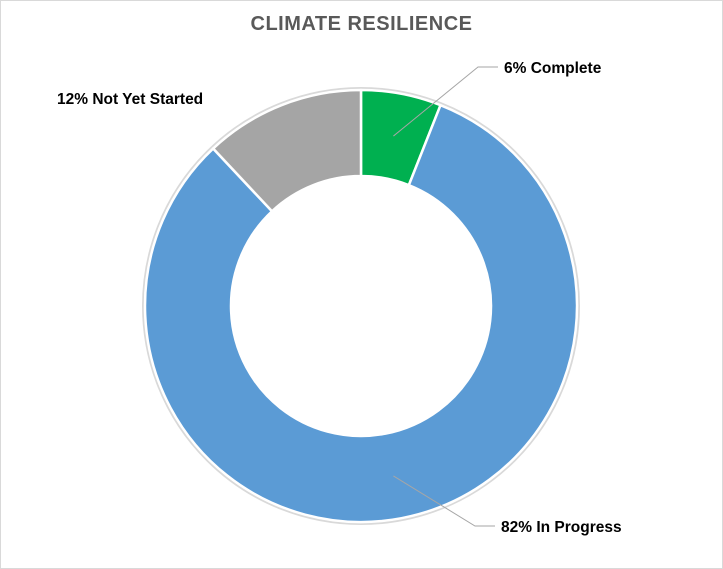 Image resolution: width=723 pixels, height=569 pixels. What do you see at coordinates (287, 150) in the screenshot?
I see `donut-slice-not-yet-started` at bounding box center [287, 150].